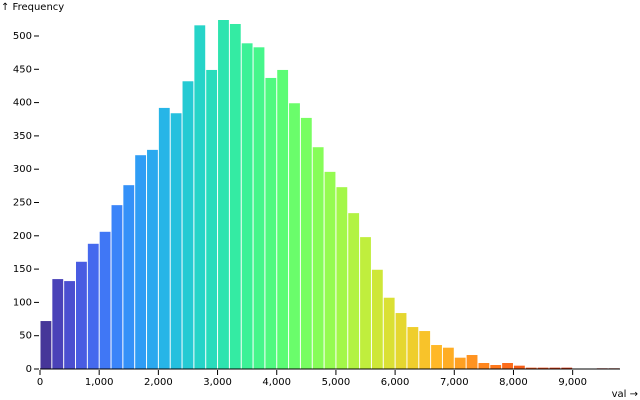 This screenshot has height=400, width=640. Describe the element at coordinates (158, 382) in the screenshot. I see `x-tick-label: 2,000` at that location.